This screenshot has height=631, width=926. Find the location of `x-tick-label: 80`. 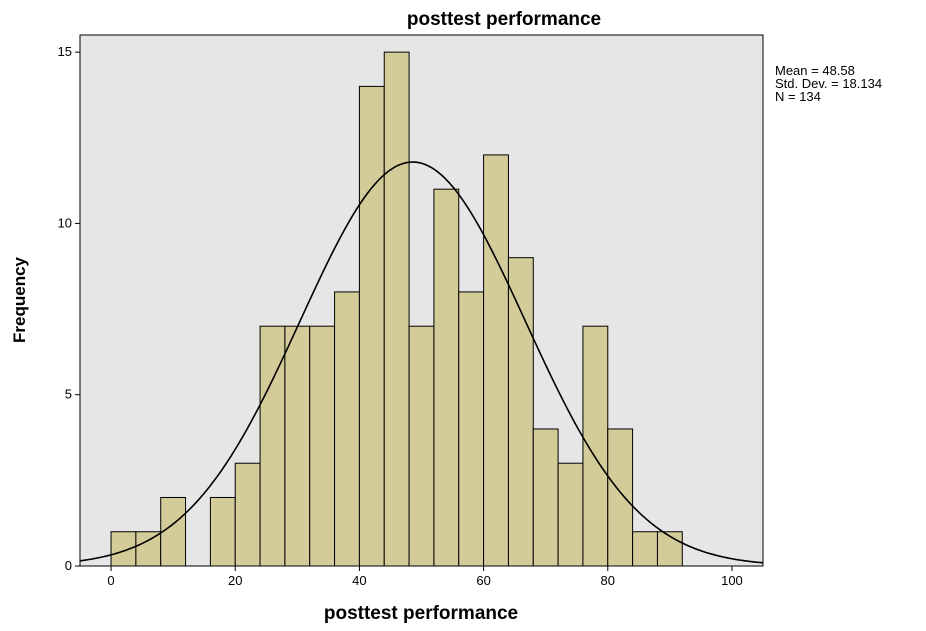

x-tick-label: 80 is located at coordinates (608, 580).